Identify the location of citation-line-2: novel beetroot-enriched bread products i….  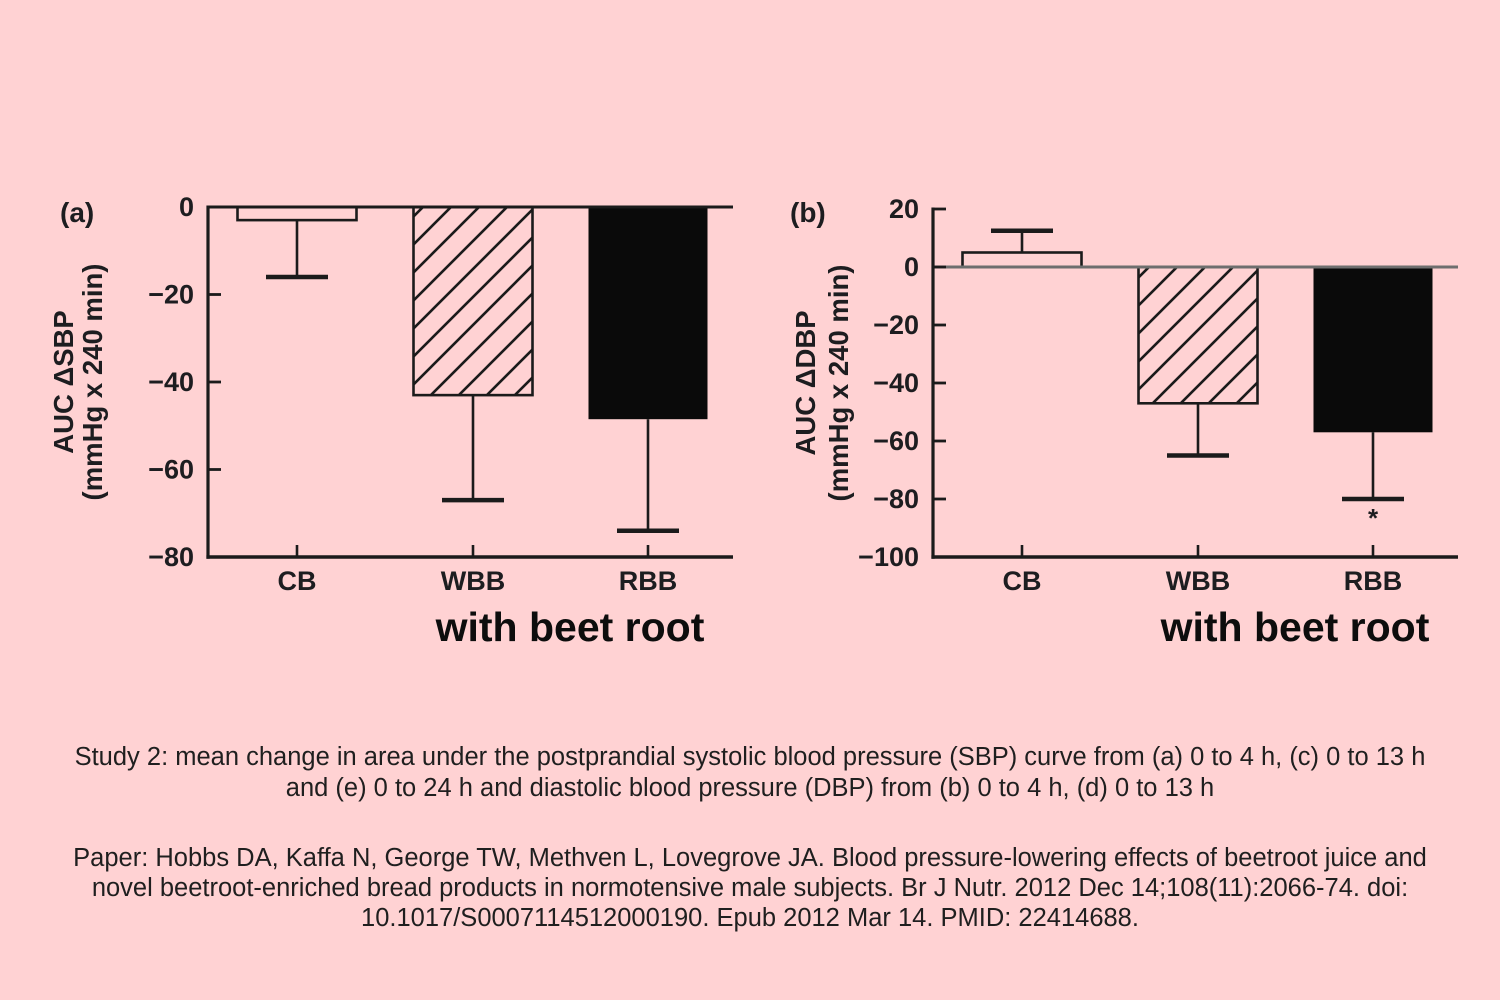
(750, 888).